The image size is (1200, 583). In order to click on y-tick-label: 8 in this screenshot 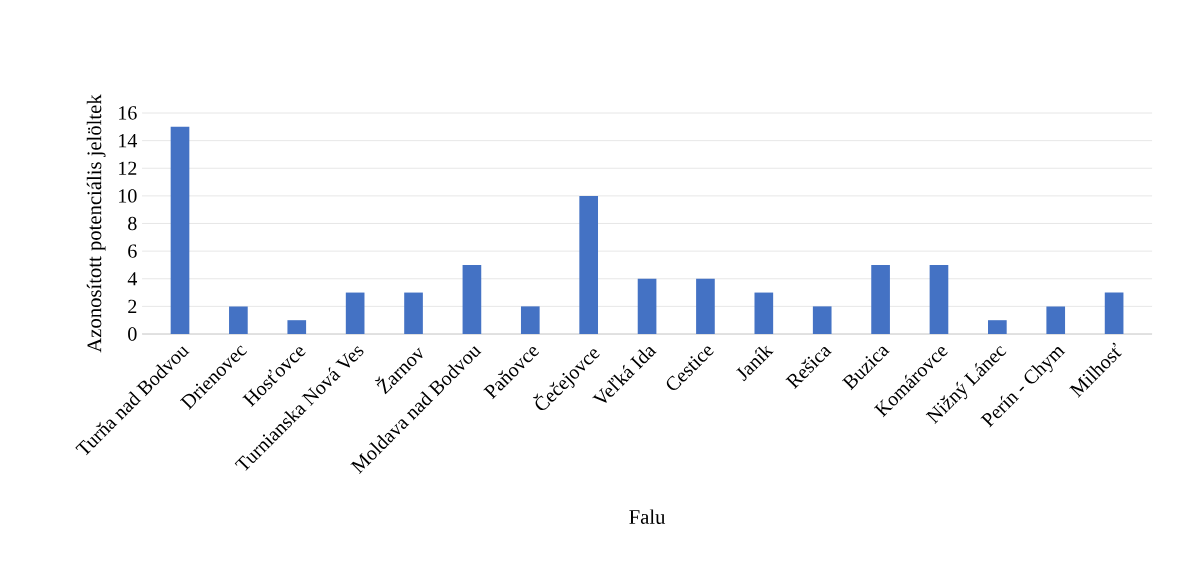, I will do `click(132, 223)`.